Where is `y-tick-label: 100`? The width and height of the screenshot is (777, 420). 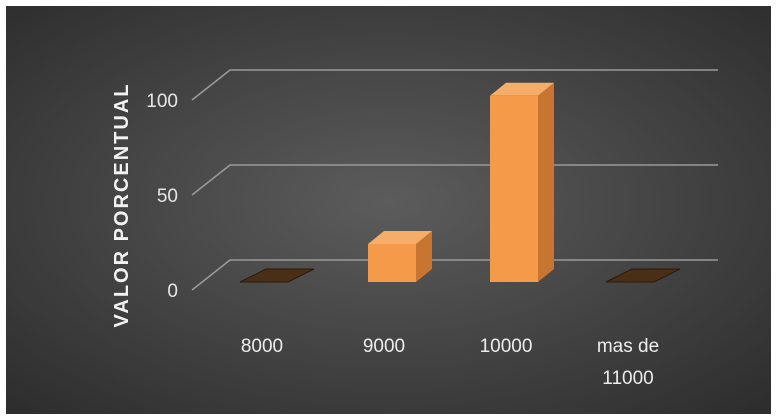
y-tick-label: 100 is located at coordinates (162, 101).